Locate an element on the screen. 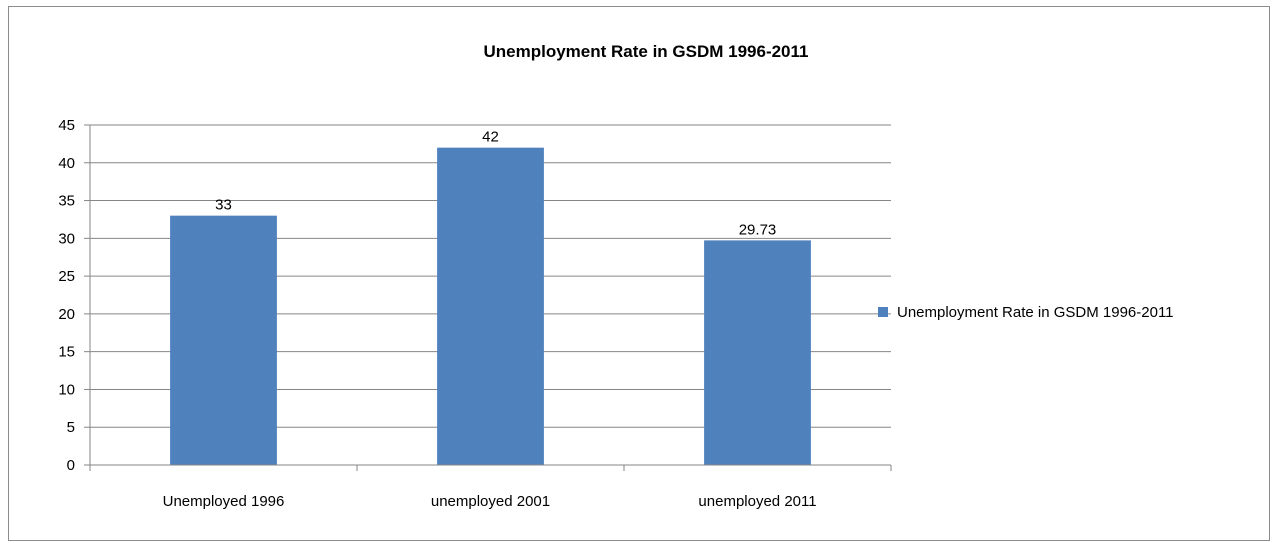 This screenshot has height=543, width=1272. legend: Unemployment Rate in GSDM 1996-2011 is located at coordinates (1026, 312).